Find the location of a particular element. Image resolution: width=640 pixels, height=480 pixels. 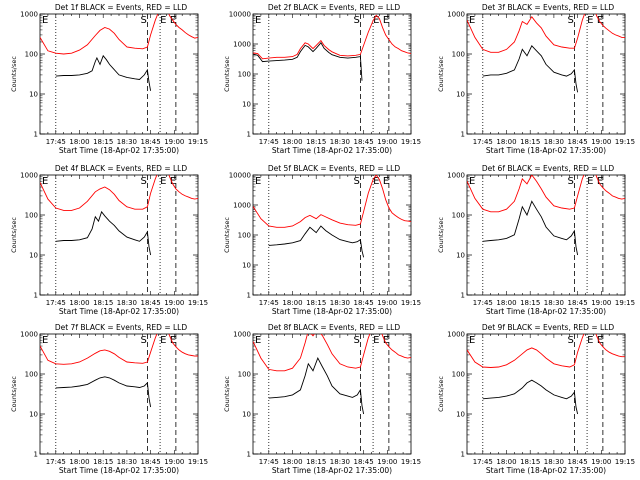

panel-title: Det 9f BLACK = Events, RED = LLD is located at coordinates (548, 327).